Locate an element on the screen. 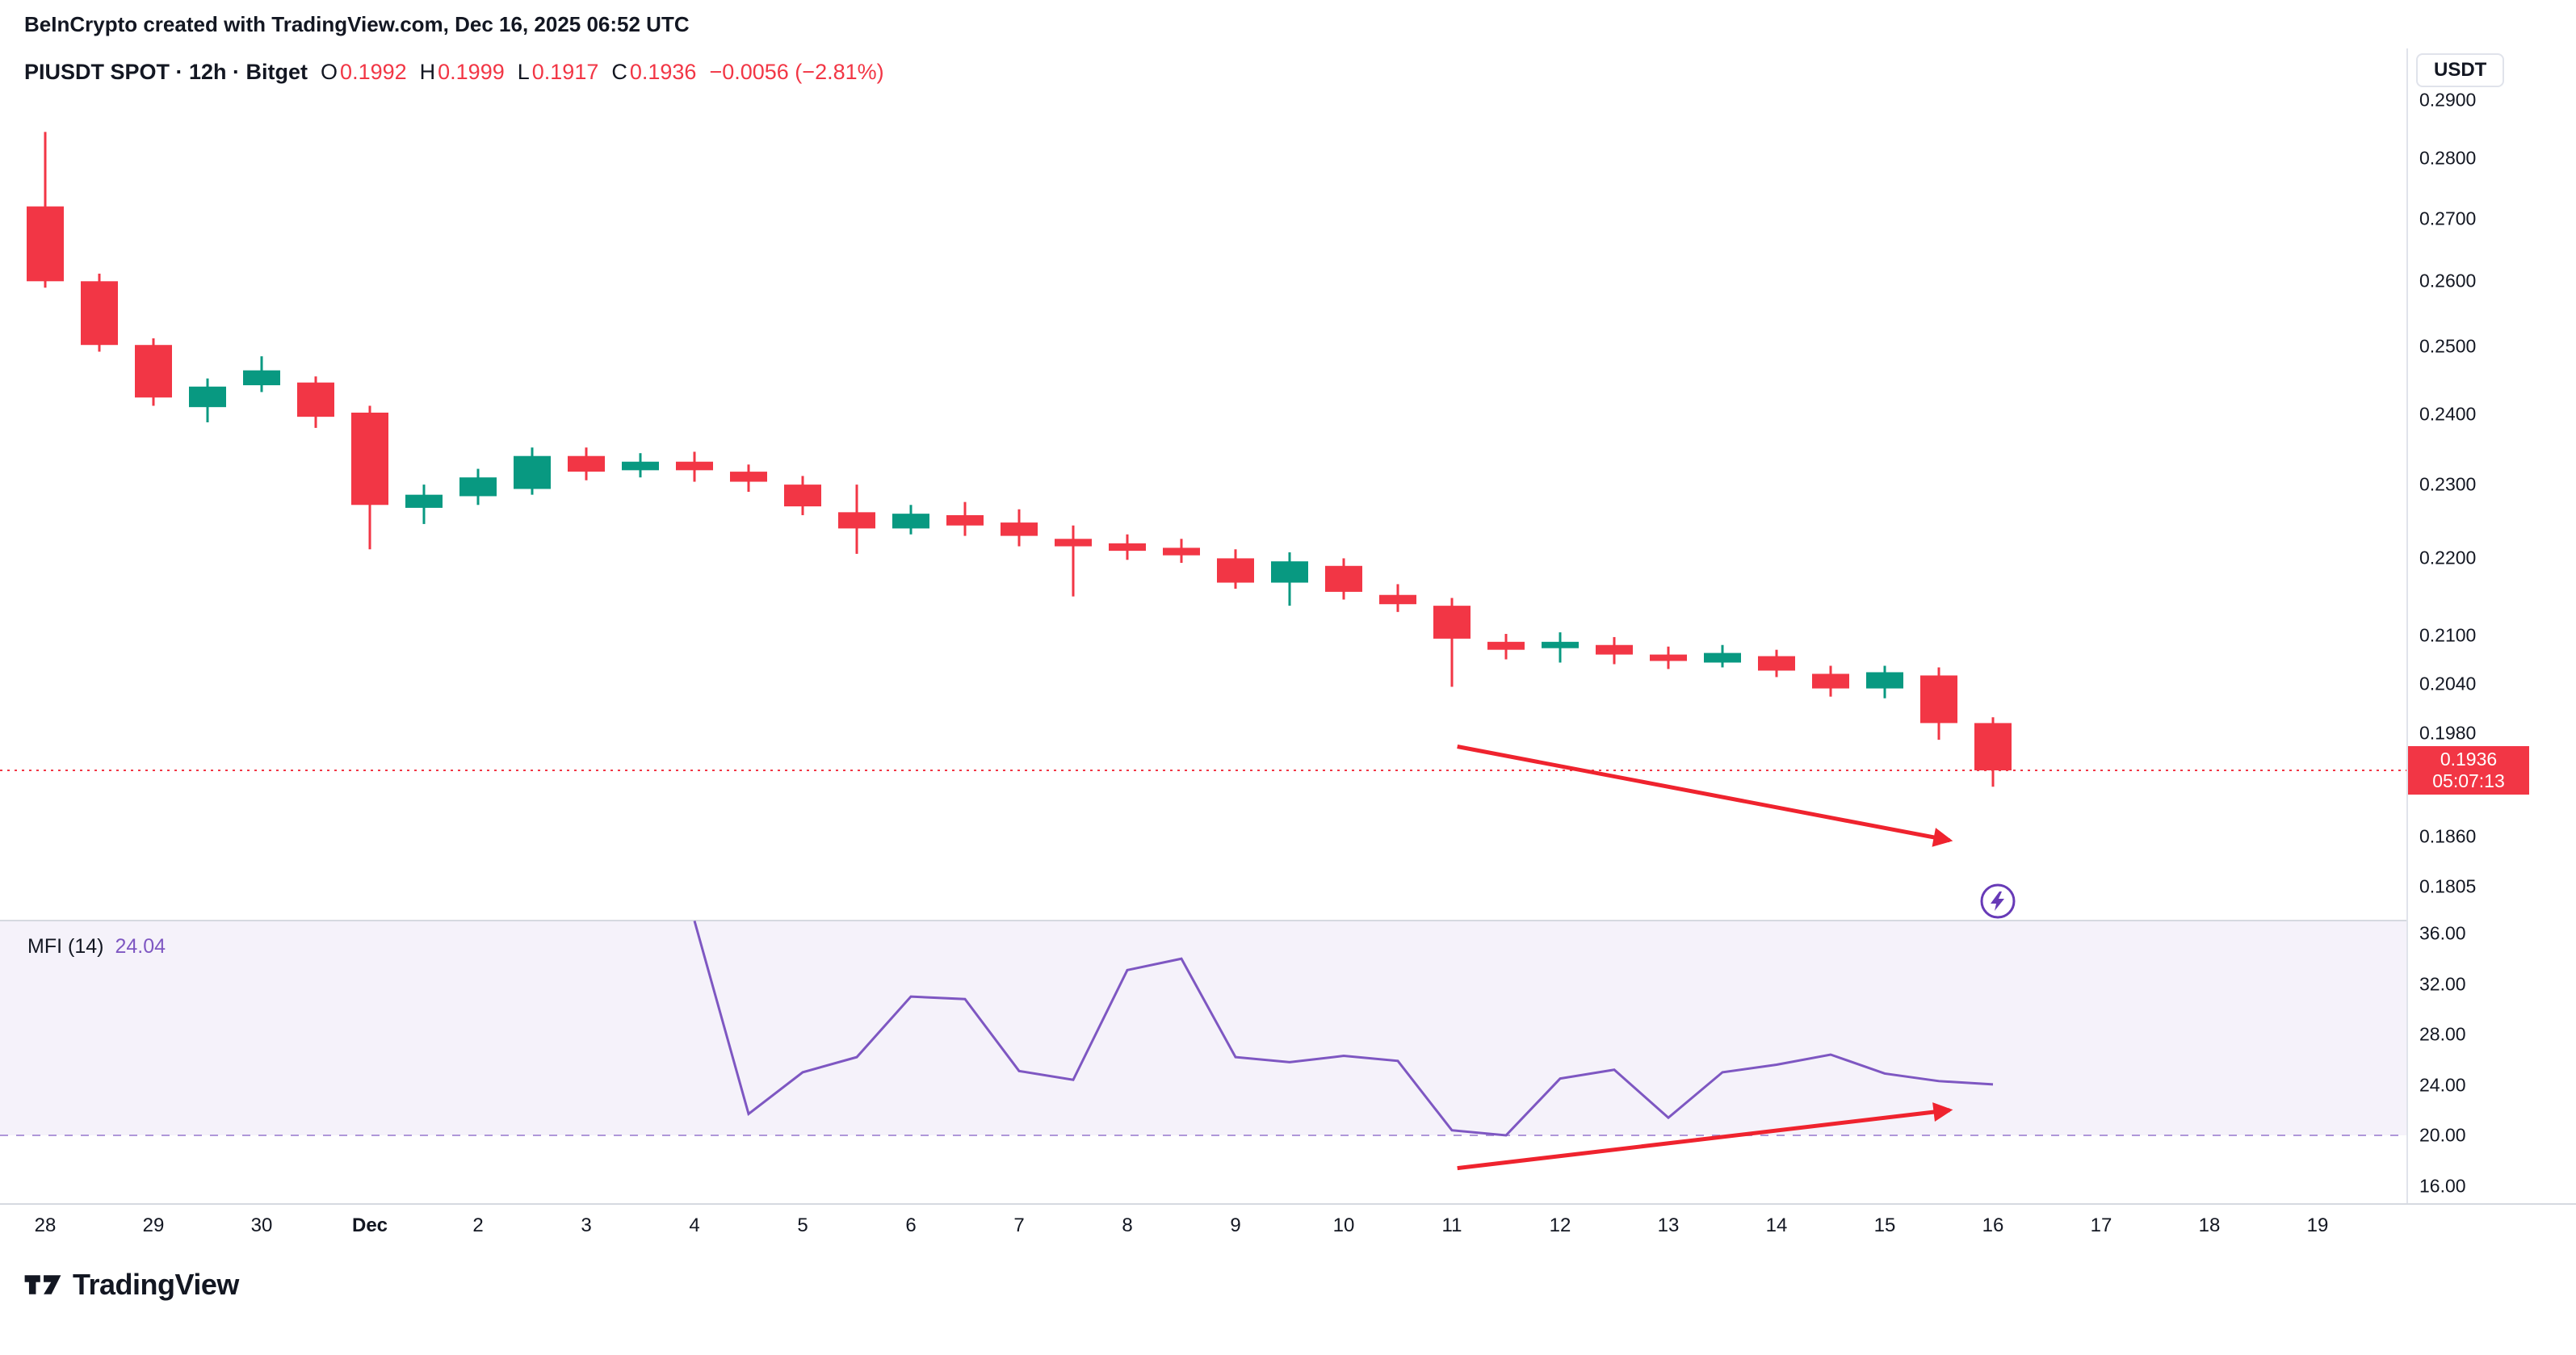  time-axis-label: 30 is located at coordinates (261, 1225).